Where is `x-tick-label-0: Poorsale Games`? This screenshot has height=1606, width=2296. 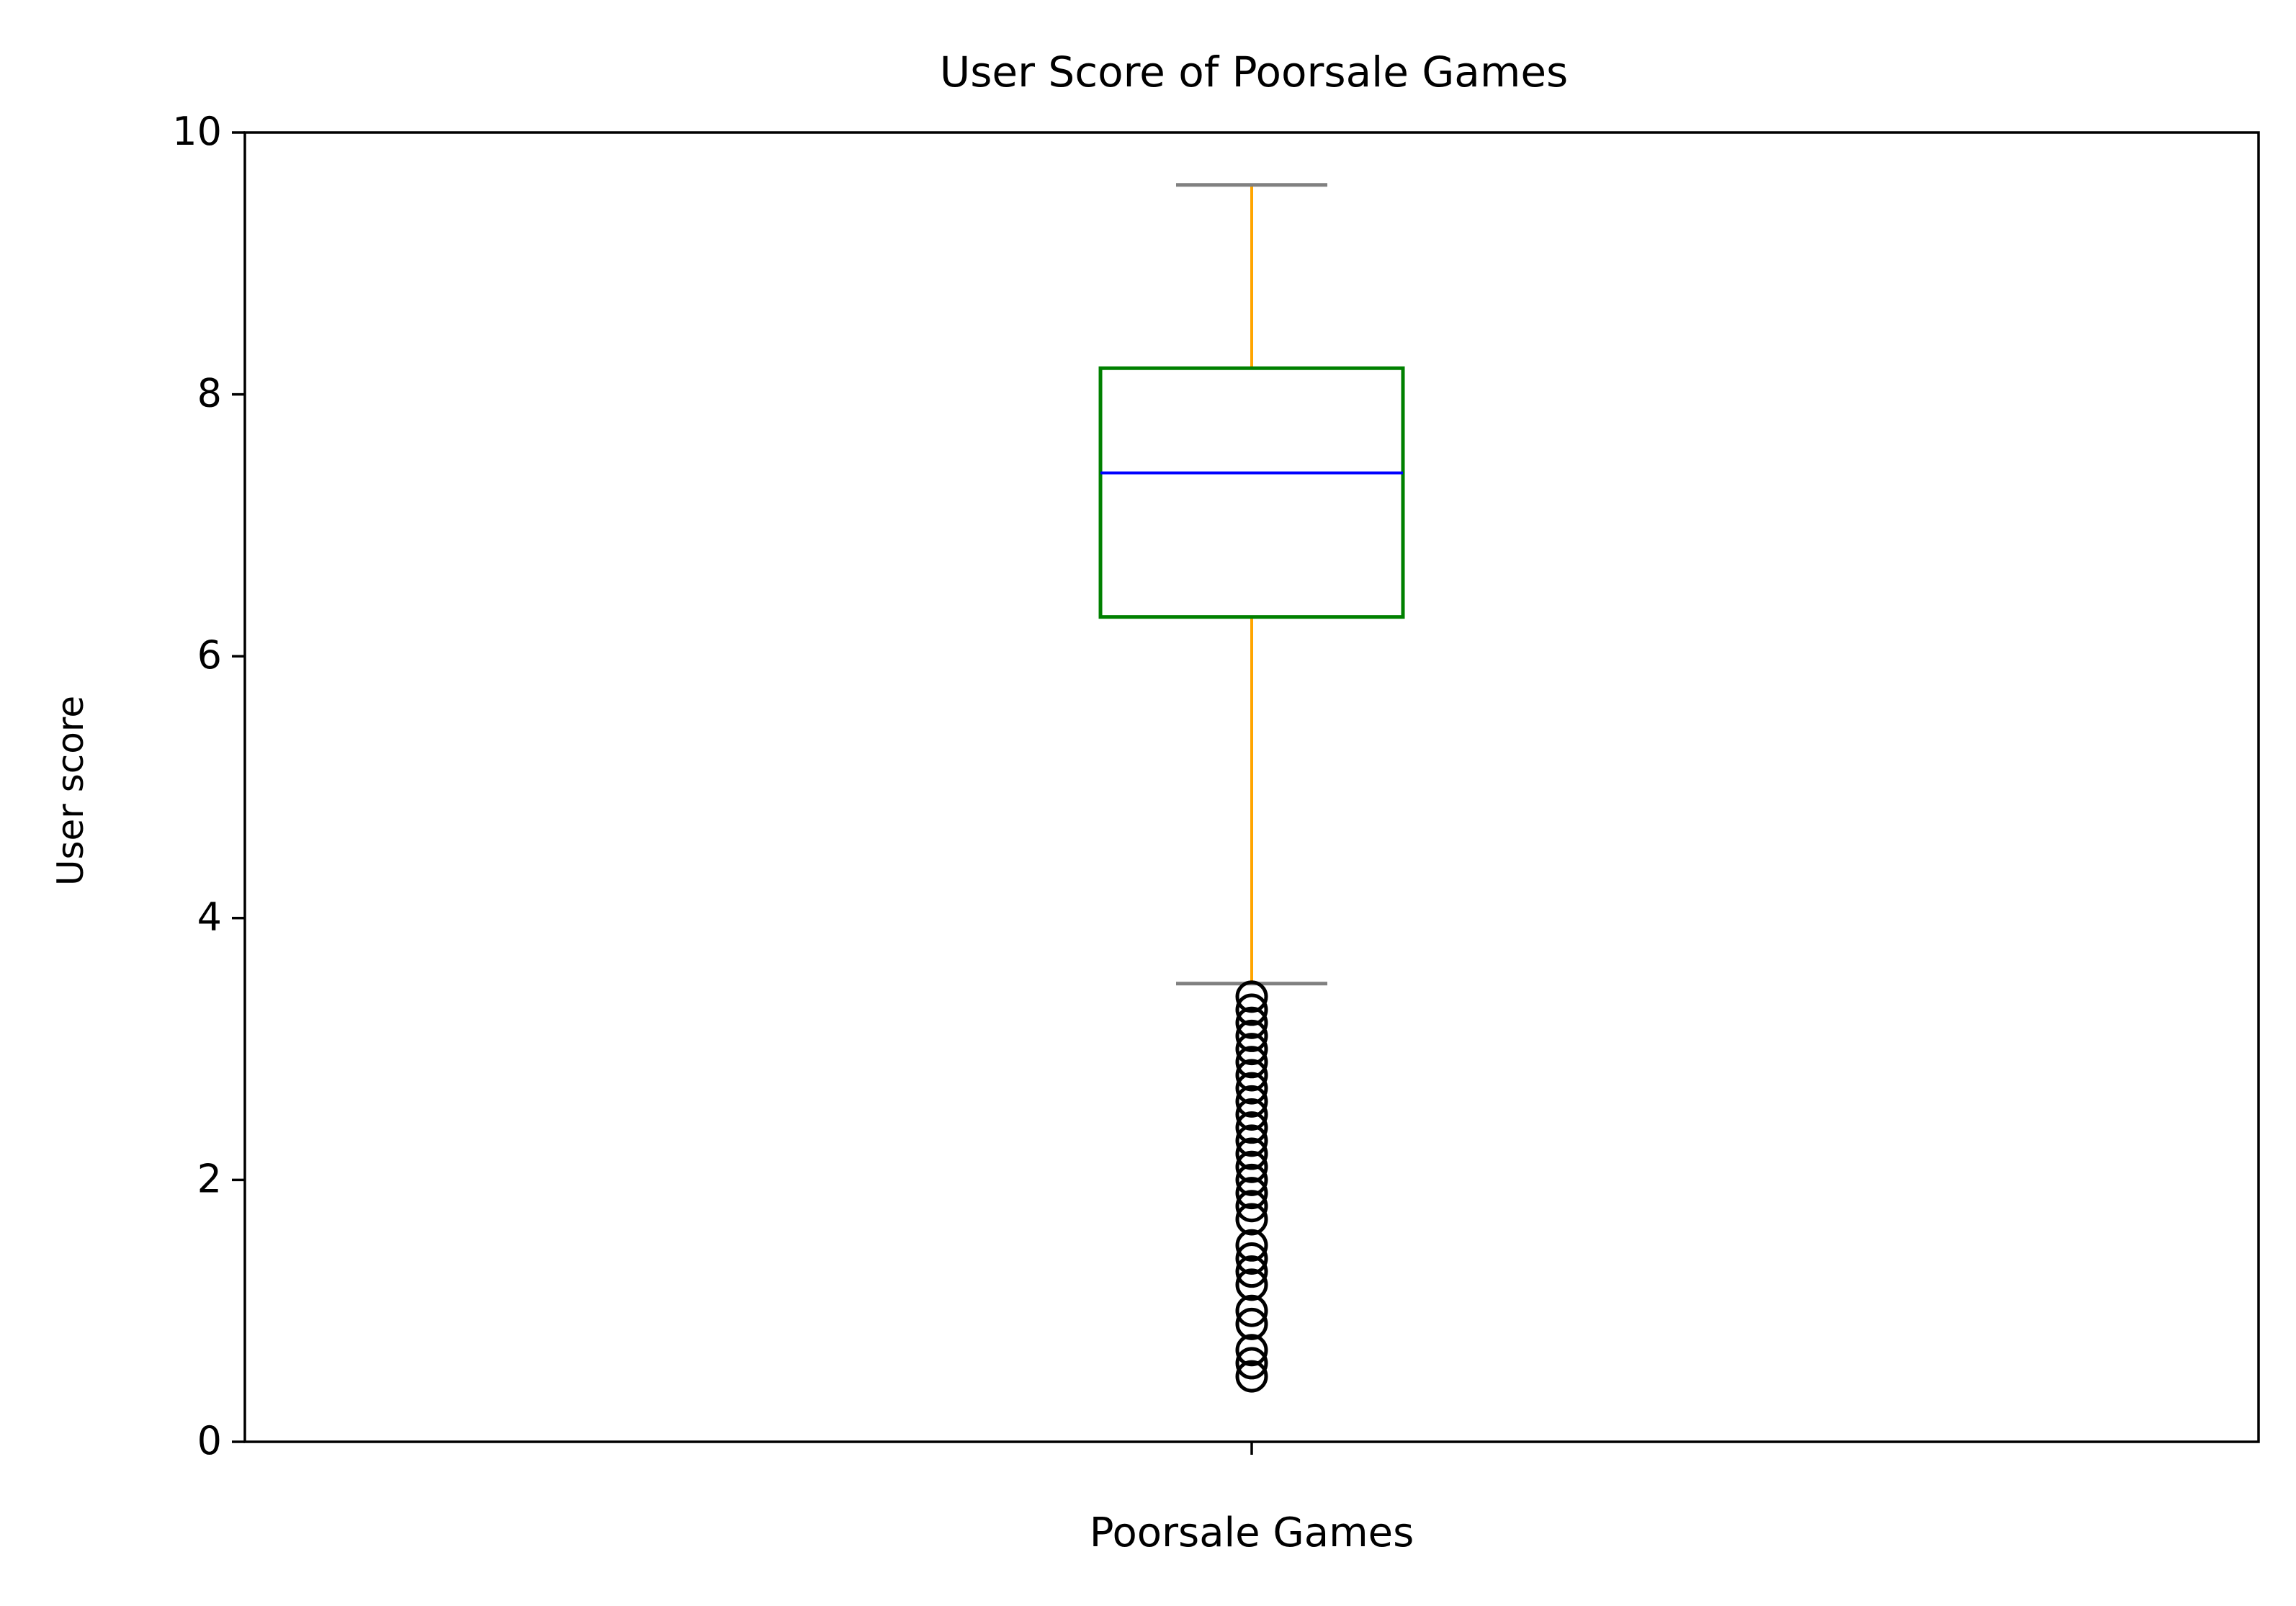
x-tick-label-0: Poorsale Games is located at coordinates (1252, 1533).